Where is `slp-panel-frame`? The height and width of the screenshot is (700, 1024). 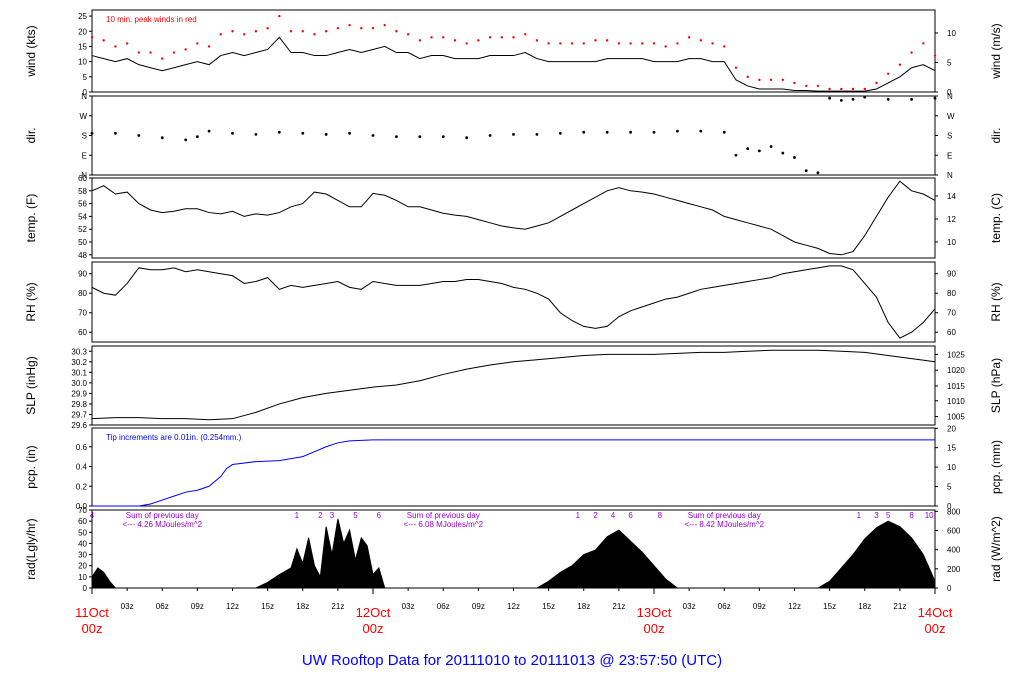 slp-panel-frame is located at coordinates (513, 385).